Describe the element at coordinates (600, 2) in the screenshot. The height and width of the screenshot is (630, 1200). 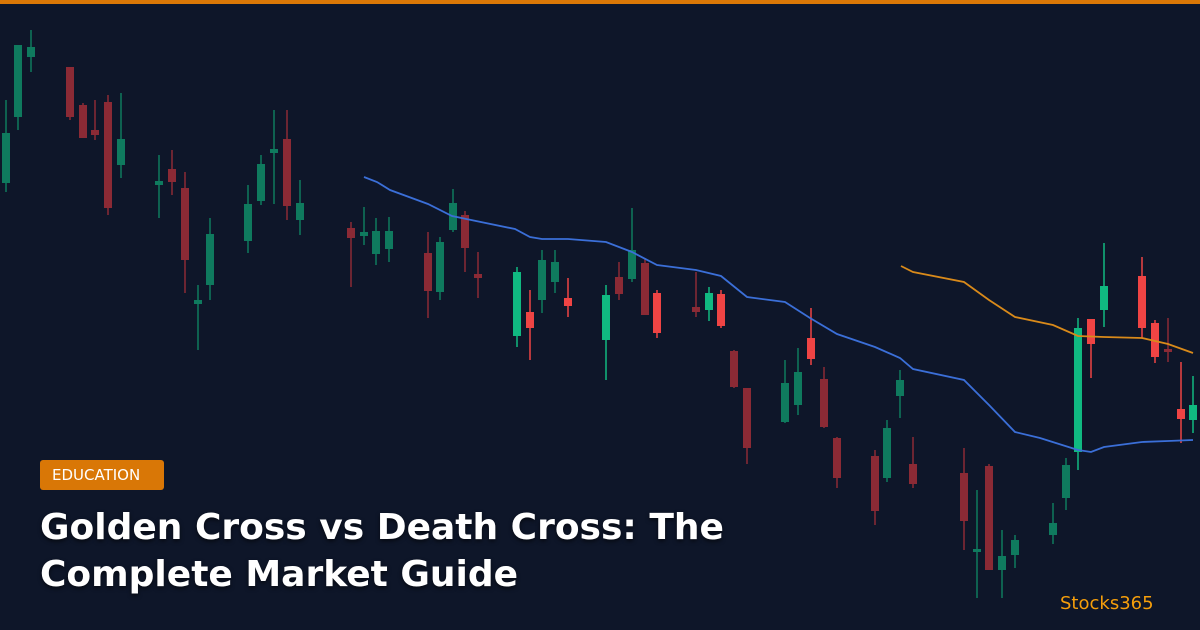
I see `top-accent-bar` at that location.